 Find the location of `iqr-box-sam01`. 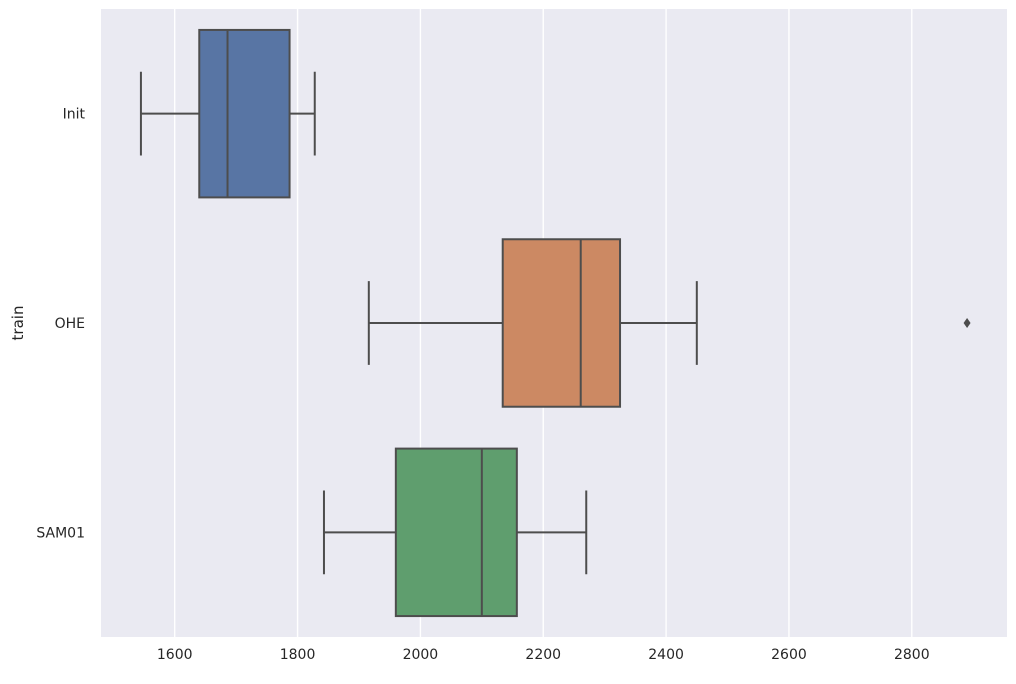

iqr-box-sam01 is located at coordinates (456, 532).